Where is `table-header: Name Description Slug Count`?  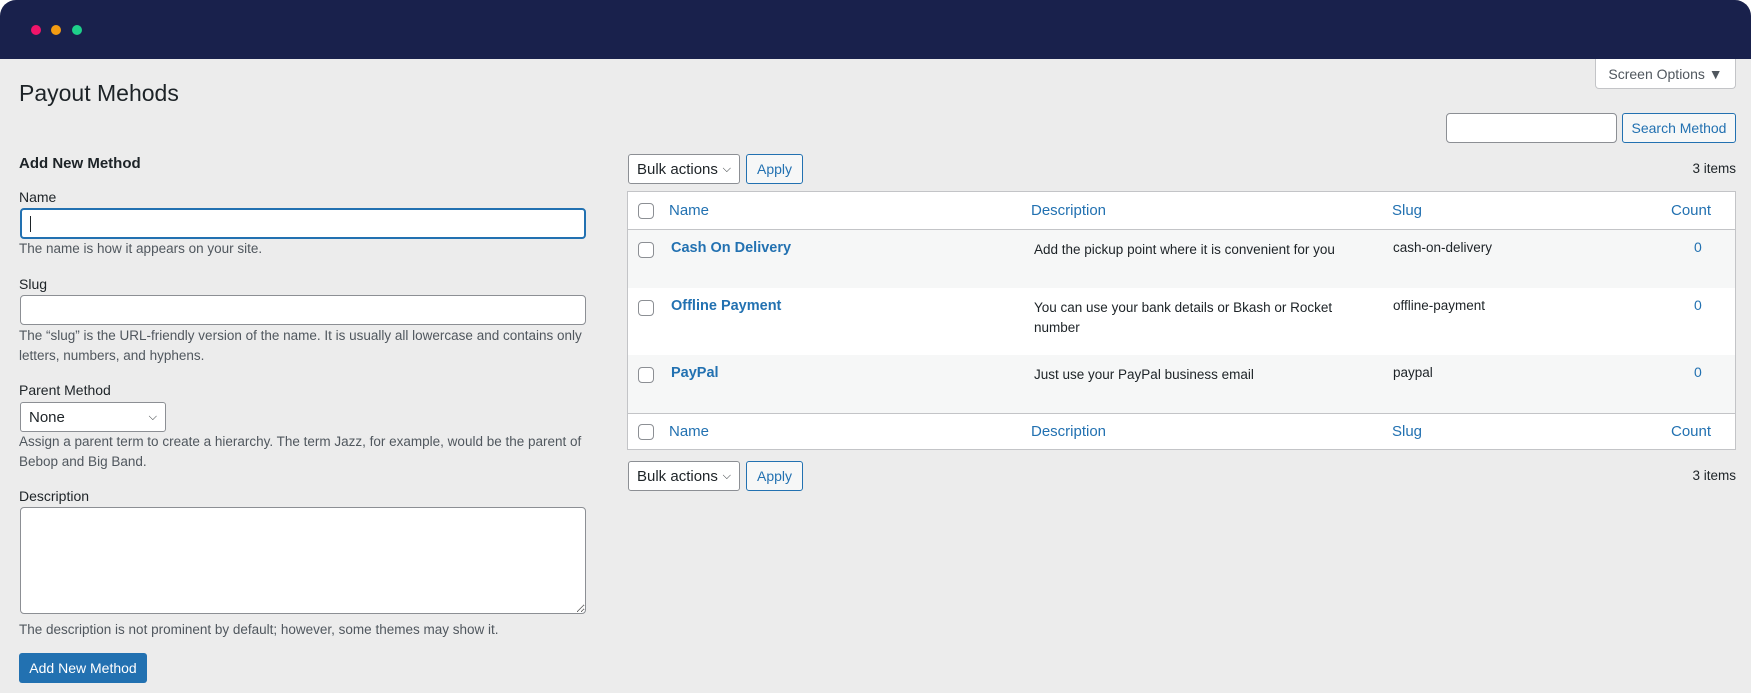 table-header: Name Description Slug Count is located at coordinates (1181, 211).